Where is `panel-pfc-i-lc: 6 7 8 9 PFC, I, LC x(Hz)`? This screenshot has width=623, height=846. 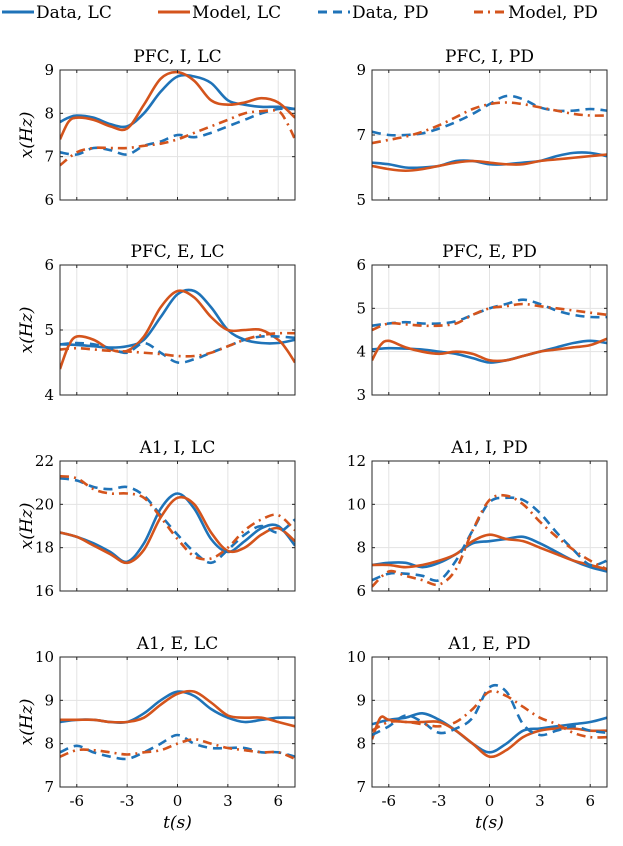 panel-pfc-i-lc: 6 7 8 9 PFC, I, LC x(Hz) is located at coordinates (156, 128).